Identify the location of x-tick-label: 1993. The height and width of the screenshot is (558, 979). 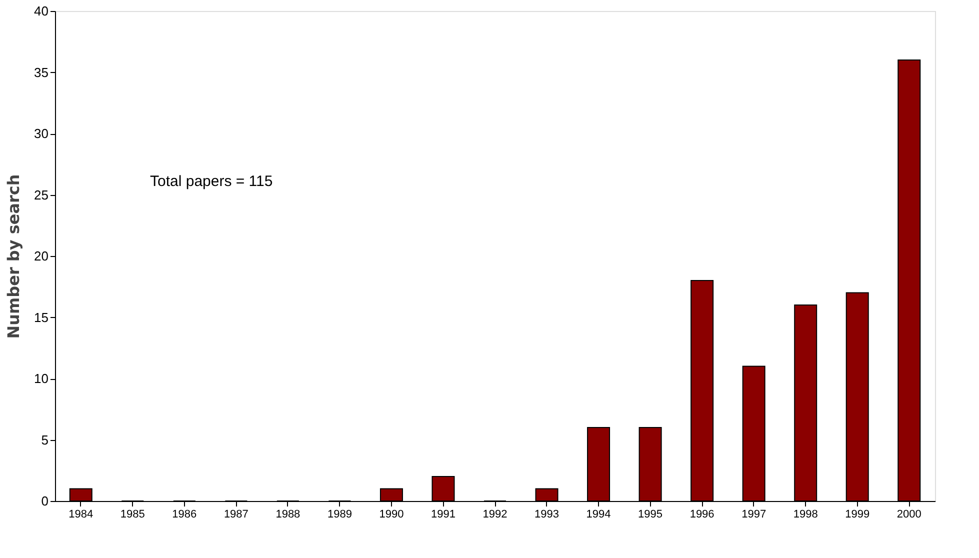
(547, 514).